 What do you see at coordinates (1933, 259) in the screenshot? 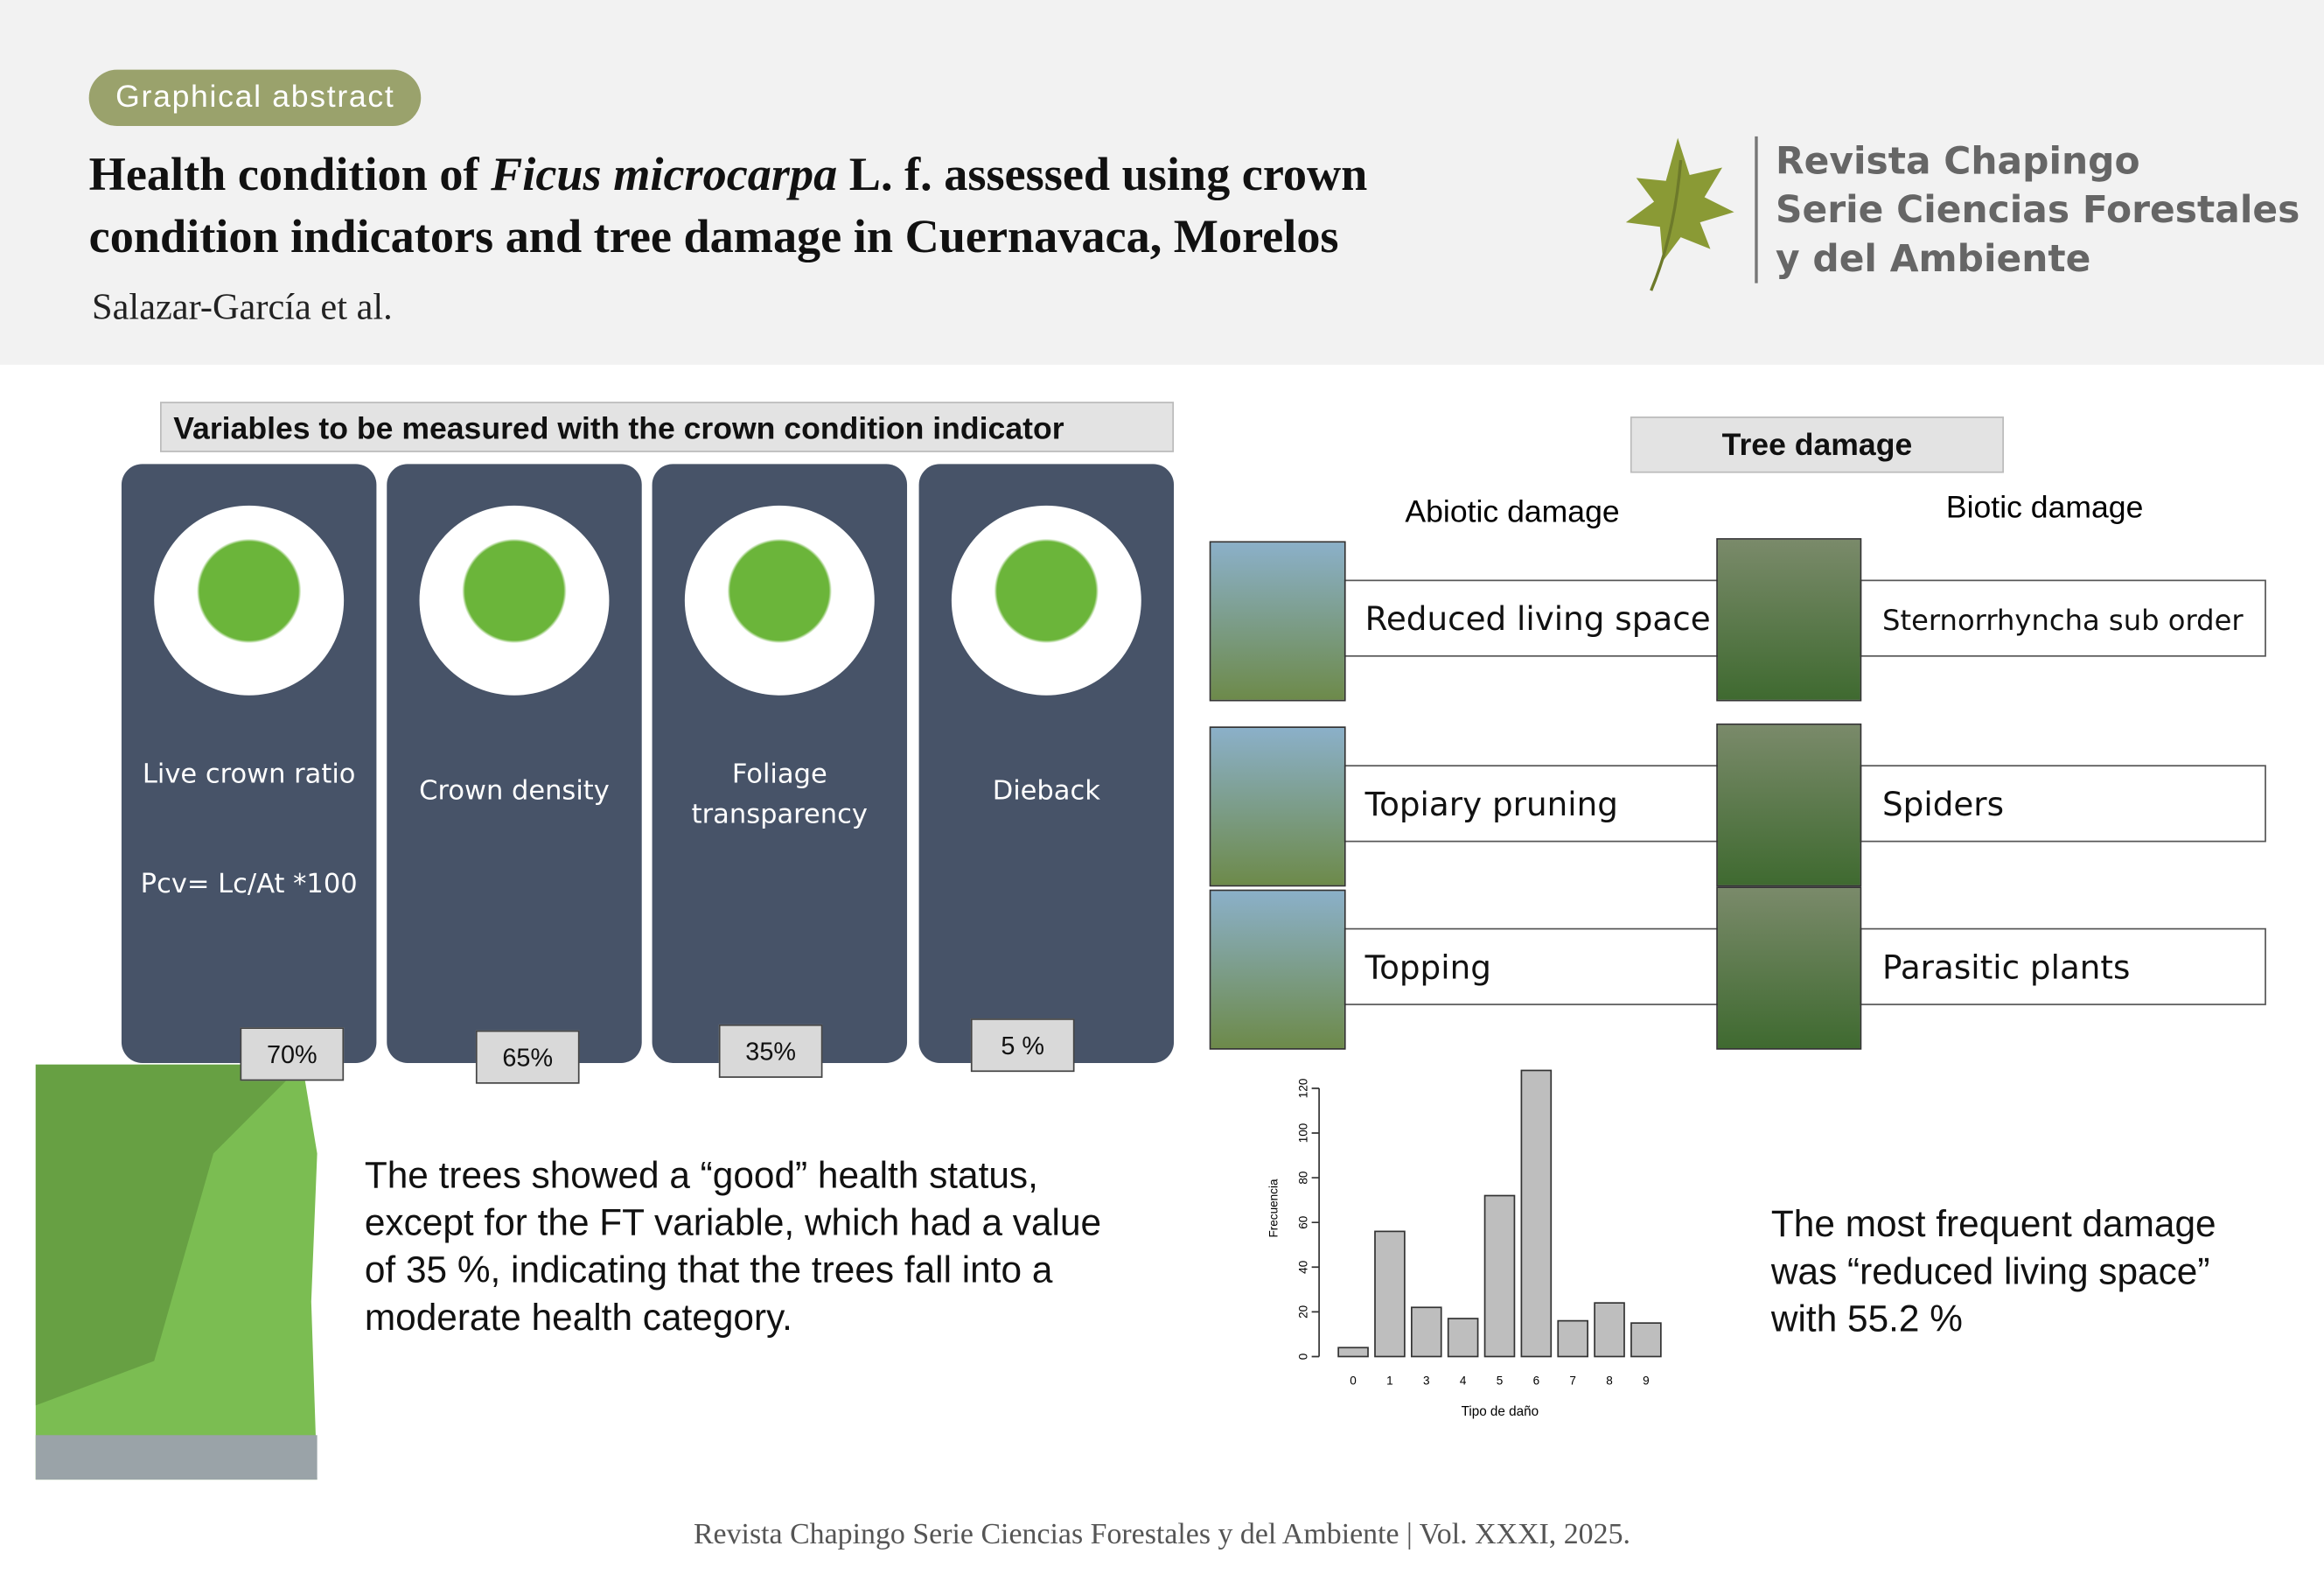
I see `journal-line: y del Ambiente` at bounding box center [1933, 259].